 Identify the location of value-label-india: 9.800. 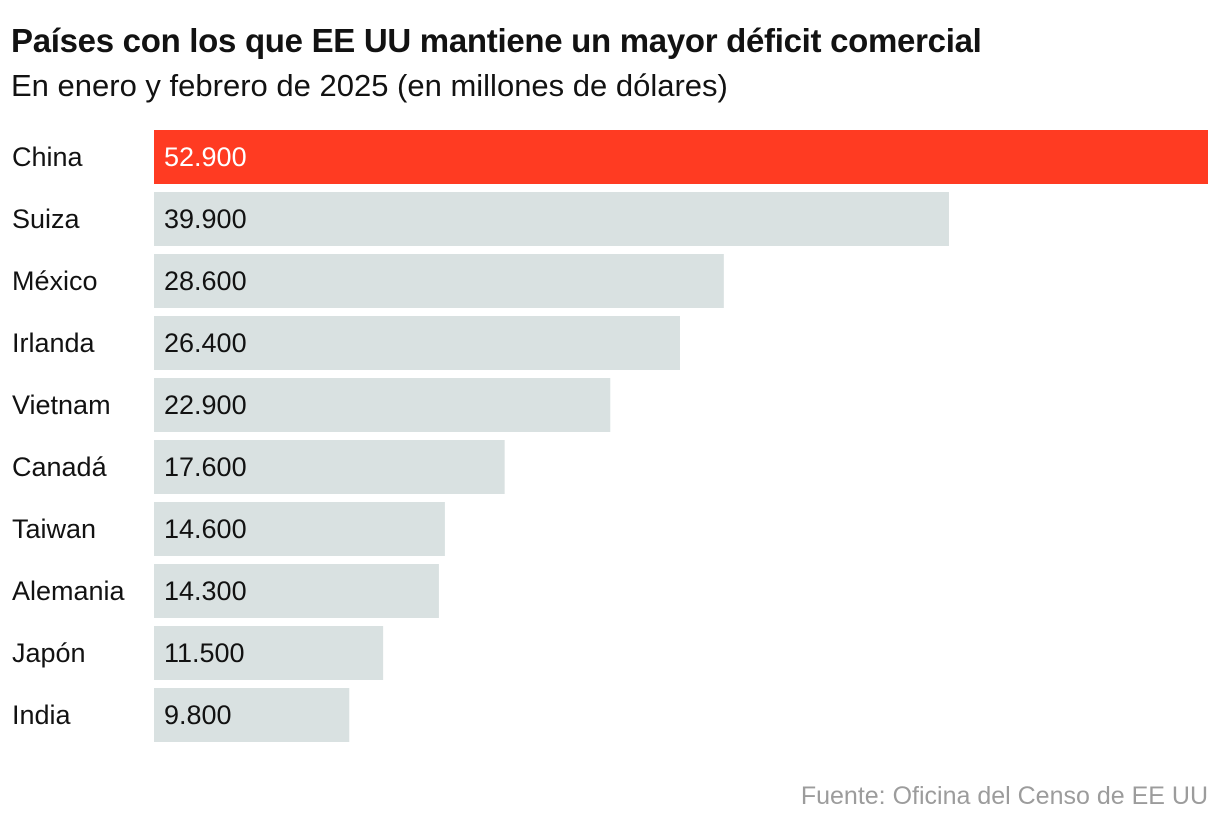
(198, 715).